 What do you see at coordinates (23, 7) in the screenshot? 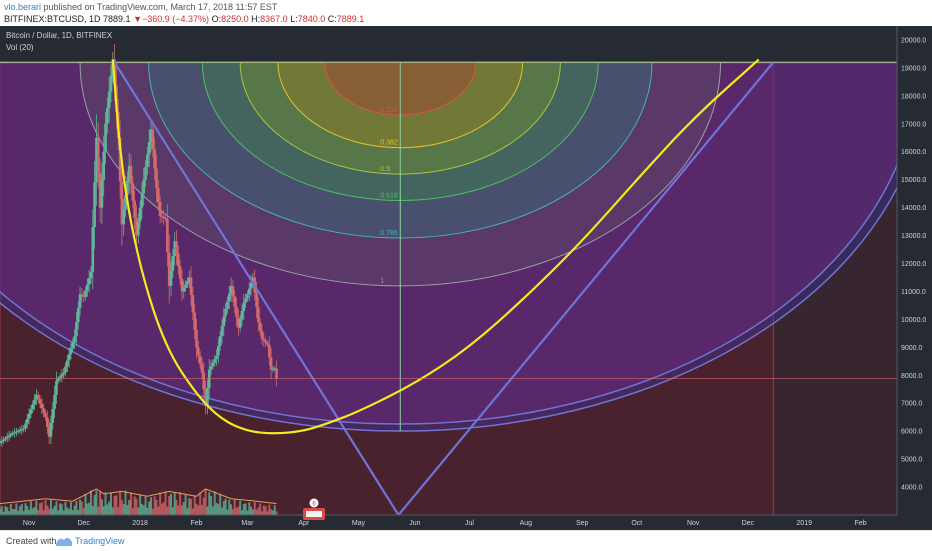
I see `author-link: vlo.berari` at bounding box center [23, 7].